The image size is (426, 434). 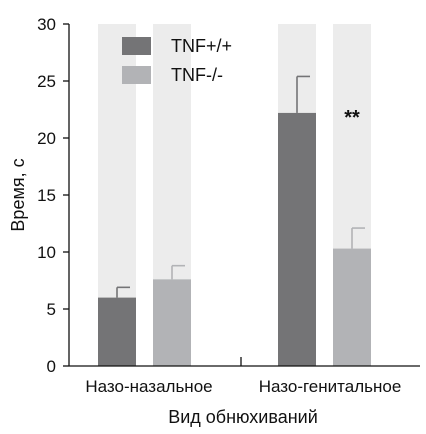 What do you see at coordinates (18, 194) in the screenshot?
I see `y-axis-title: Время, с` at bounding box center [18, 194].